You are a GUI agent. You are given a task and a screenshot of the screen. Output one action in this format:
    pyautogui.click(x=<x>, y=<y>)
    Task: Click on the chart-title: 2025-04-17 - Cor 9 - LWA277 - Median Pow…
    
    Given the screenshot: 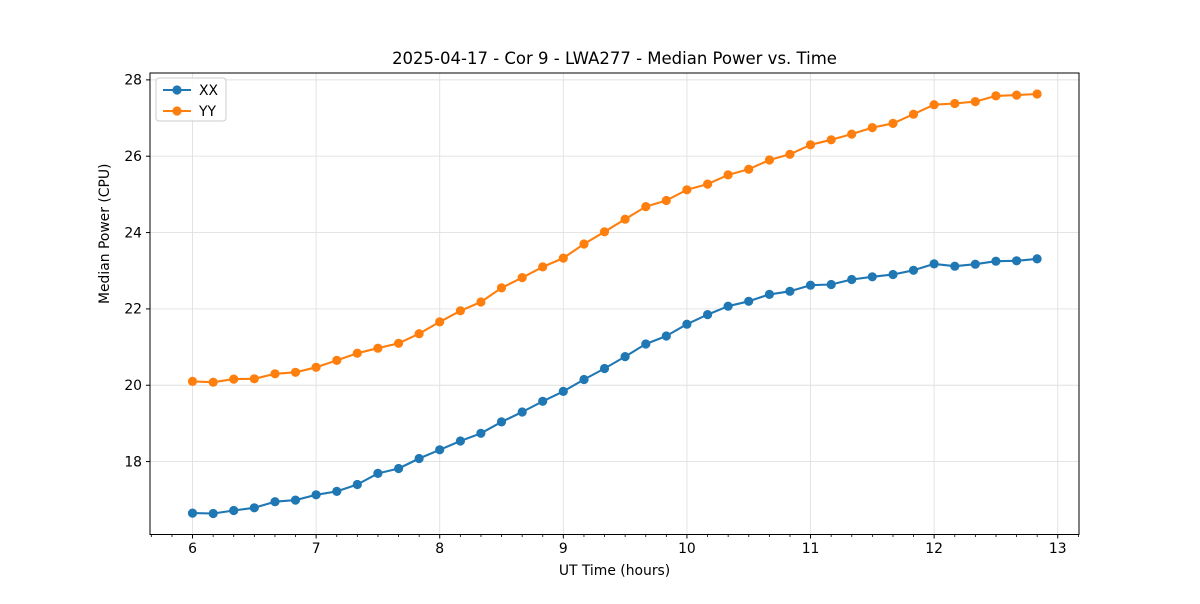 What is the action you would take?
    pyautogui.click(x=614, y=58)
    